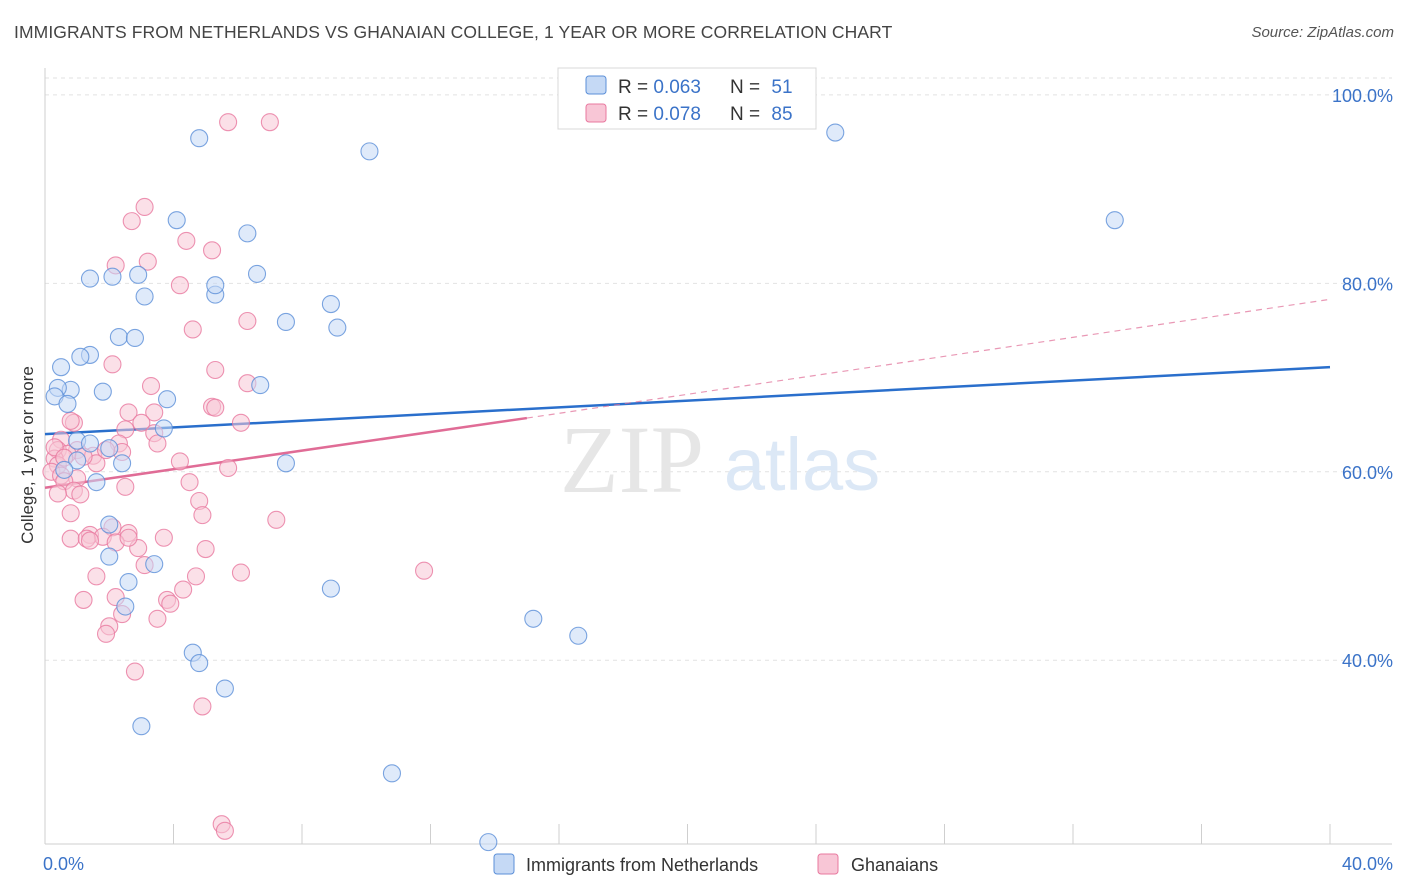 Image resolution: width=1406 pixels, height=892 pixels. I want to click on legend-r-label-2: R =, so click(635, 114).